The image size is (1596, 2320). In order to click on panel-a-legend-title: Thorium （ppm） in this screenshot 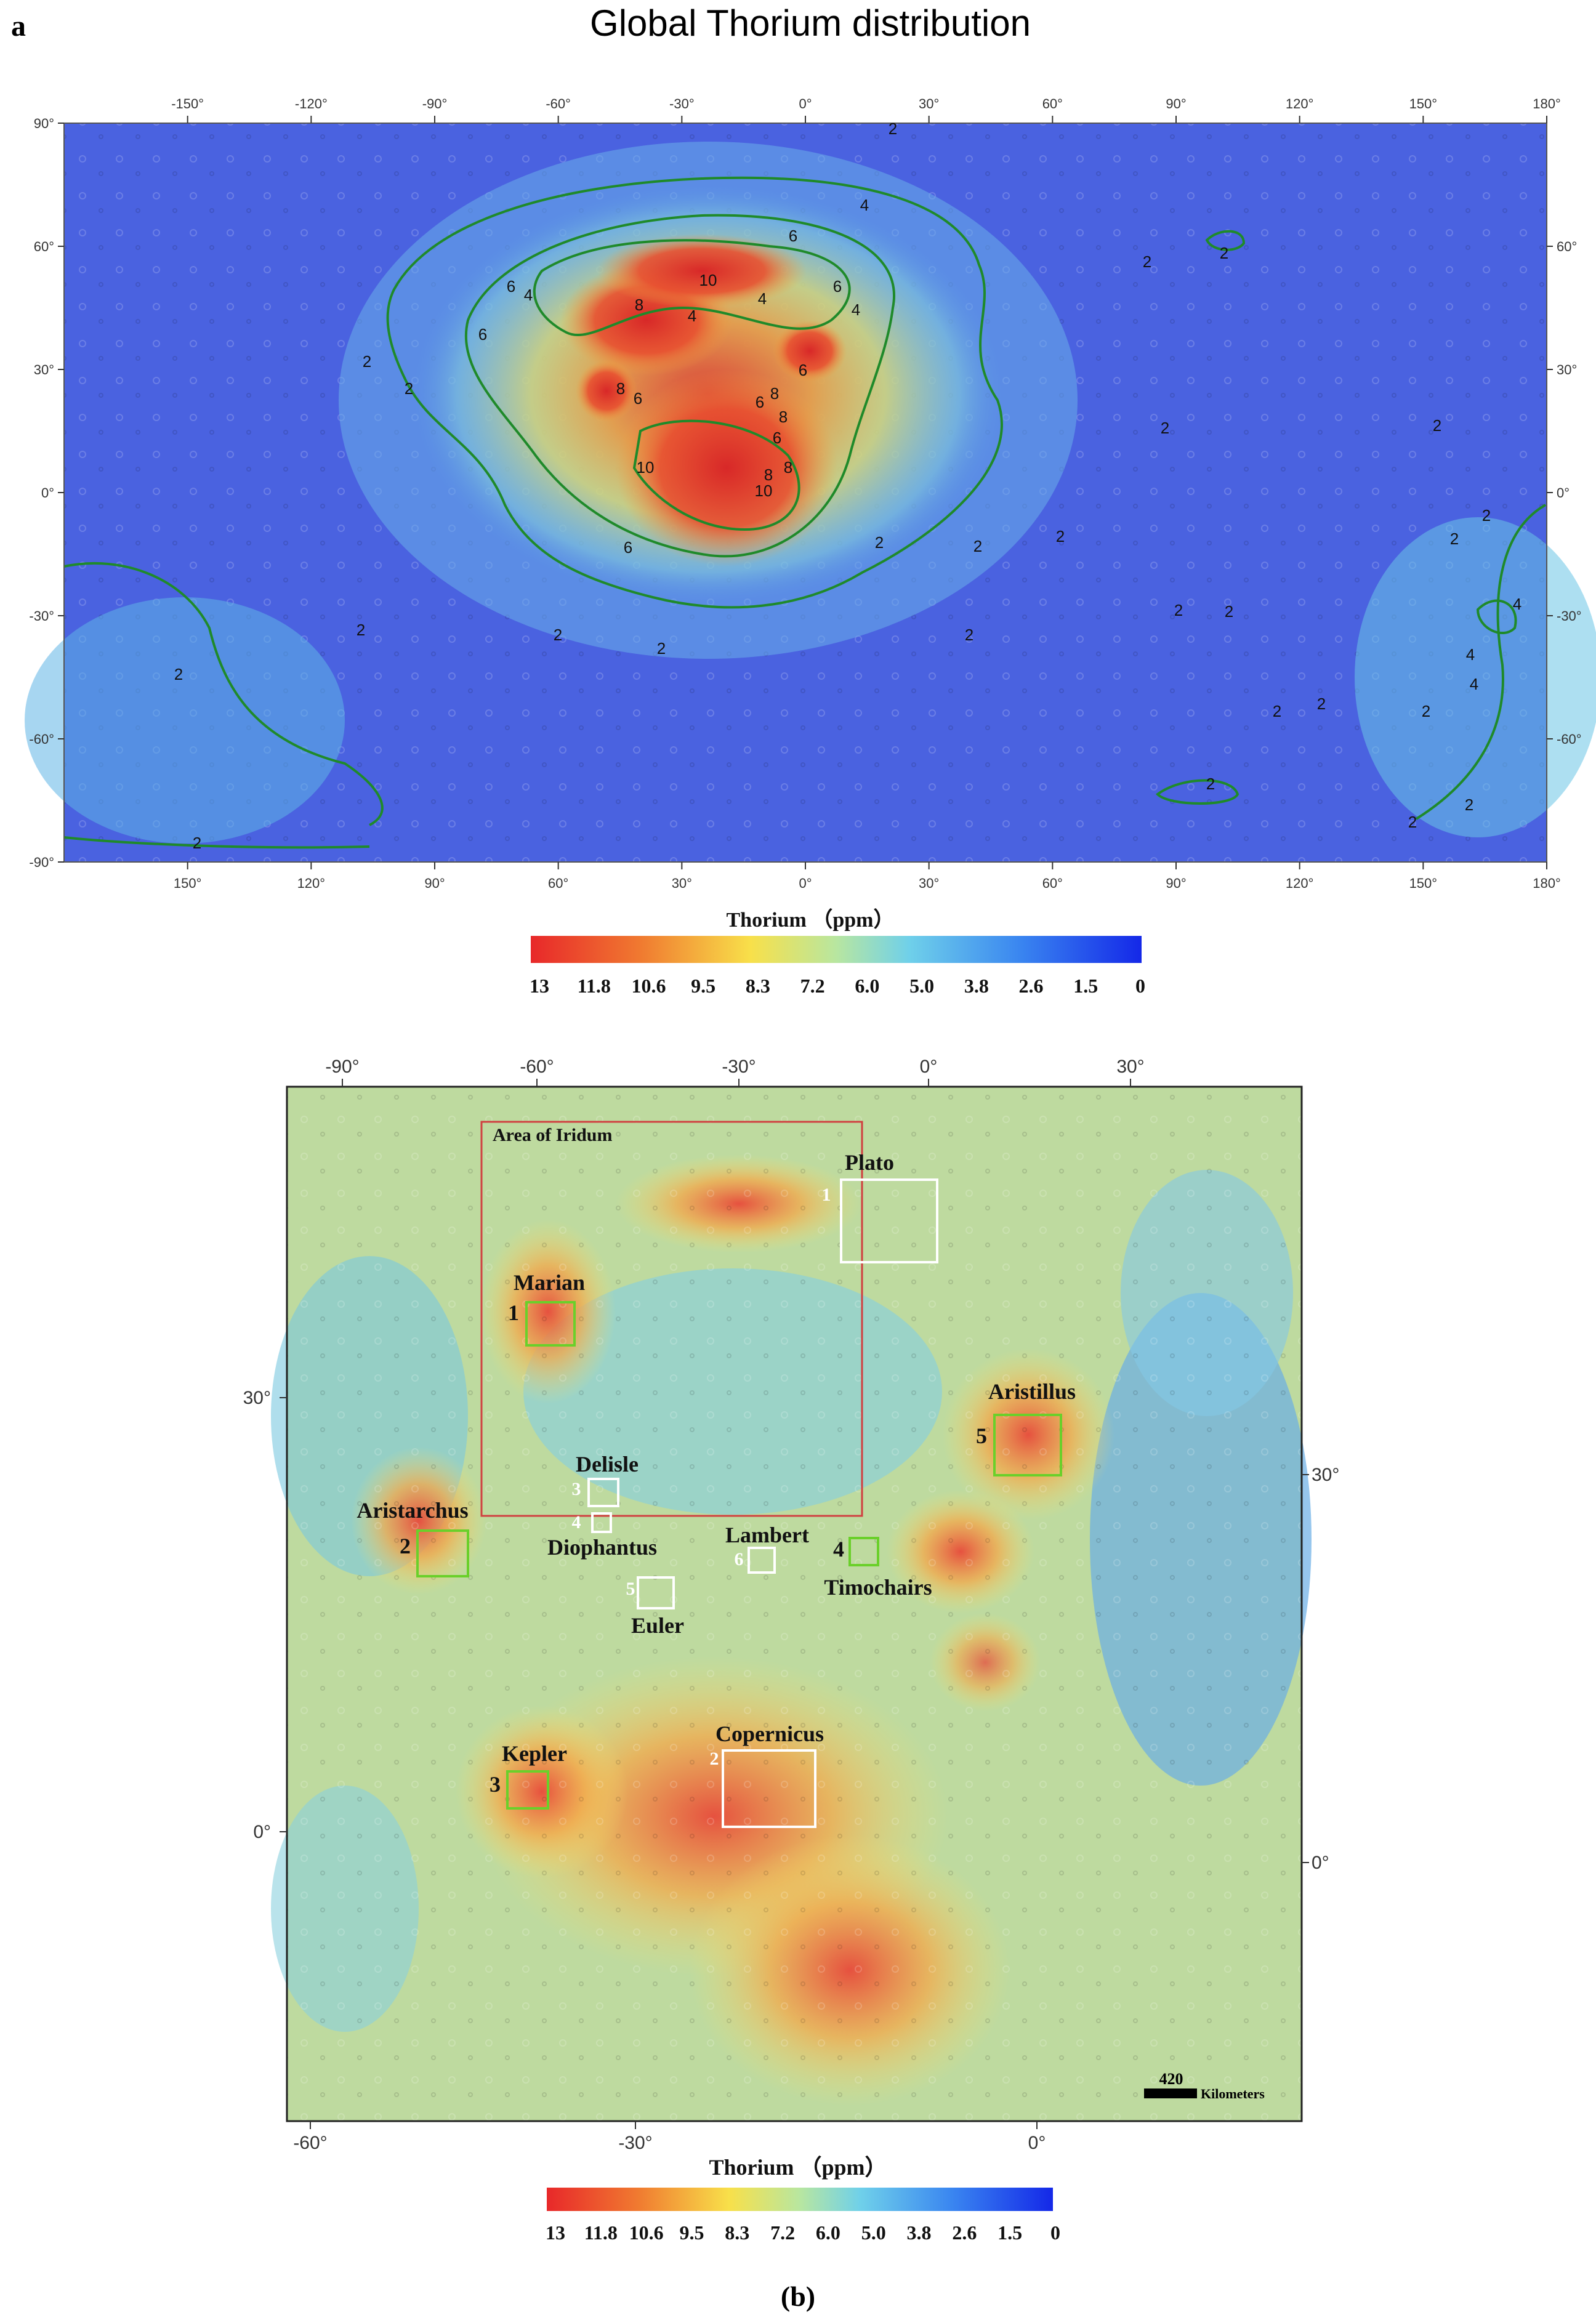, I will do `click(811, 920)`.